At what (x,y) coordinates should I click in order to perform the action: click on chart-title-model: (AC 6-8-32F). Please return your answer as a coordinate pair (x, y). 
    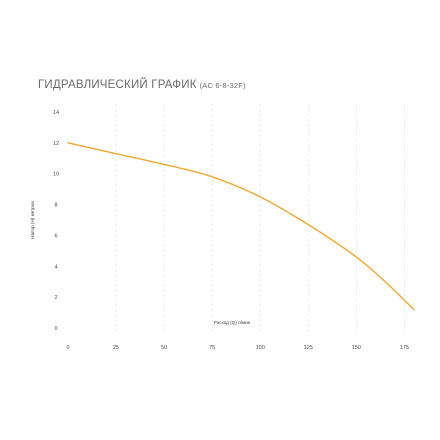
    Looking at the image, I should click on (223, 85).